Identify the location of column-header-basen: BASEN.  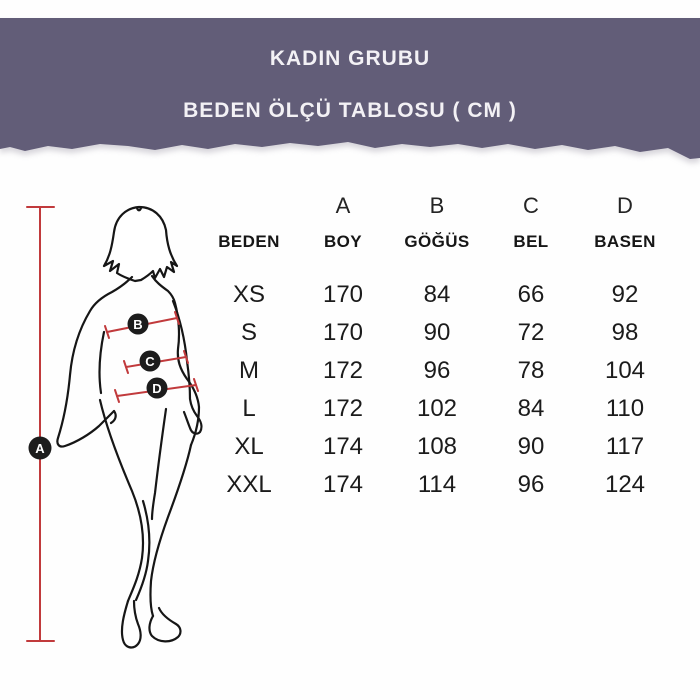
(625, 241).